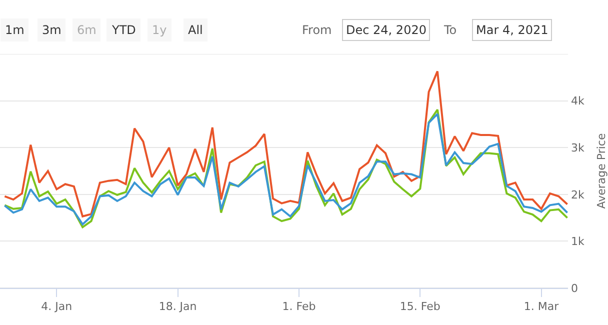  I want to click on text: 6m, so click(86, 30).